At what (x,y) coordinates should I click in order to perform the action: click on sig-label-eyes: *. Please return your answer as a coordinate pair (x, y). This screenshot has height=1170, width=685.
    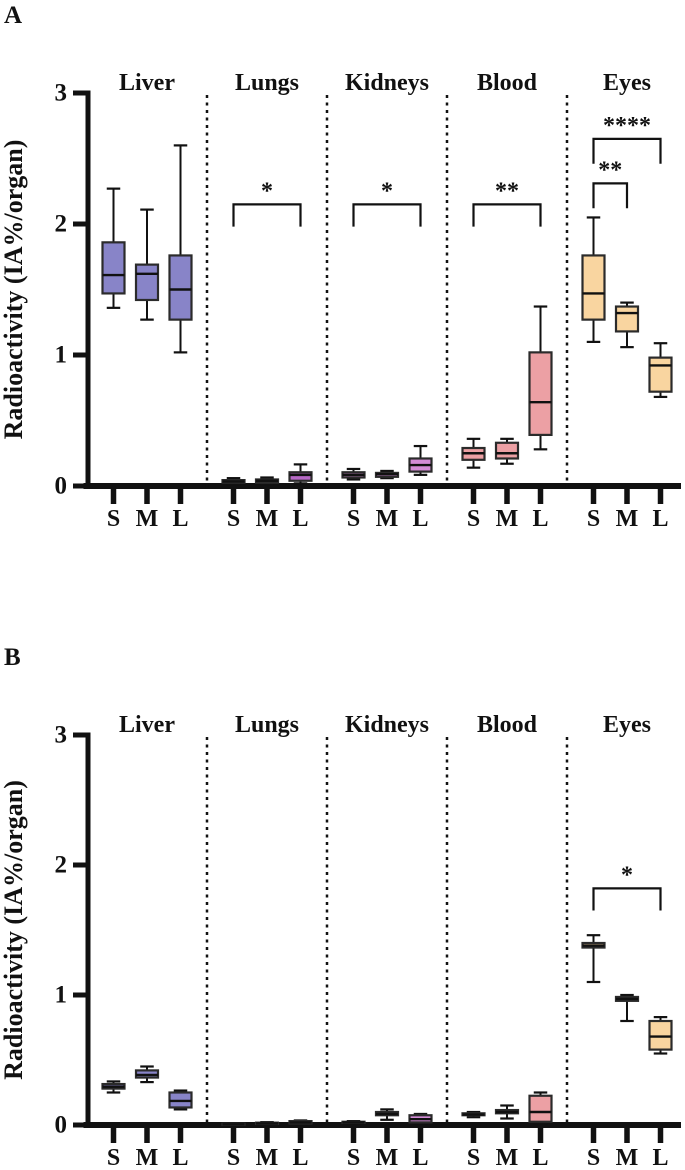
    Looking at the image, I should click on (627, 875).